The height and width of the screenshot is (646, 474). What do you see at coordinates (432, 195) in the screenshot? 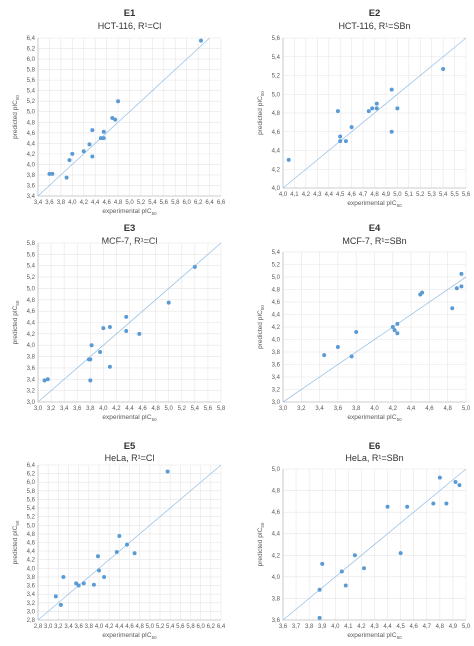
I see `x-tick-label: 5,3` at bounding box center [432, 195].